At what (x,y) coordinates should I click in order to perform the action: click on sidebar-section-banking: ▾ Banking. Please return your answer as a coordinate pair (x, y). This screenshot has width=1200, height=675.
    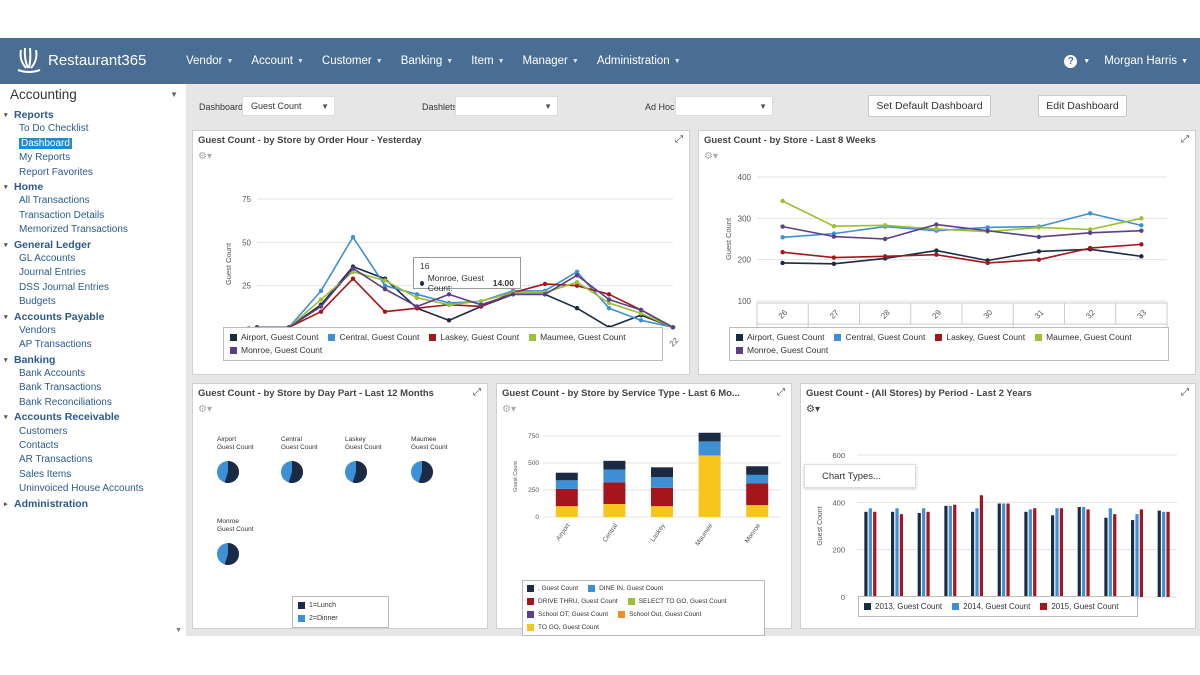
    Looking at the image, I should click on (93, 360).